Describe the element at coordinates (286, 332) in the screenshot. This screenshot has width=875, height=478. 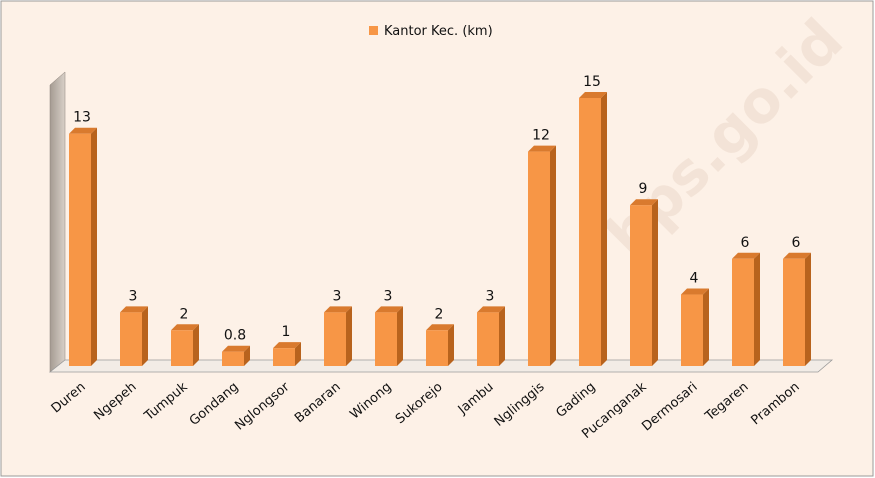
I see `data-label: 1` at that location.